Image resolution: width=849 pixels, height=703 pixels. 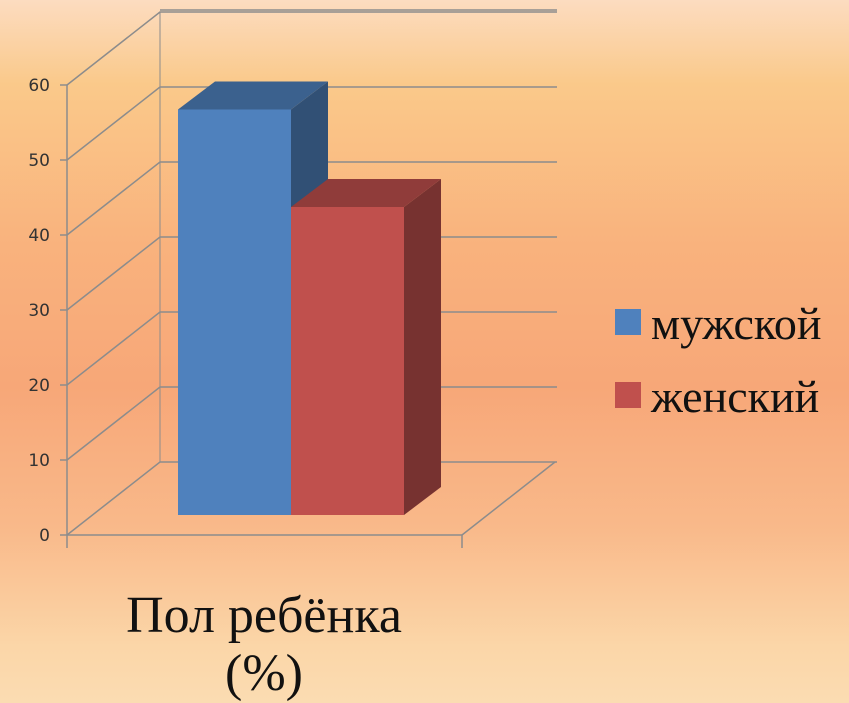 What do you see at coordinates (718, 360) in the screenshot?
I see `legend: мужской женский` at bounding box center [718, 360].